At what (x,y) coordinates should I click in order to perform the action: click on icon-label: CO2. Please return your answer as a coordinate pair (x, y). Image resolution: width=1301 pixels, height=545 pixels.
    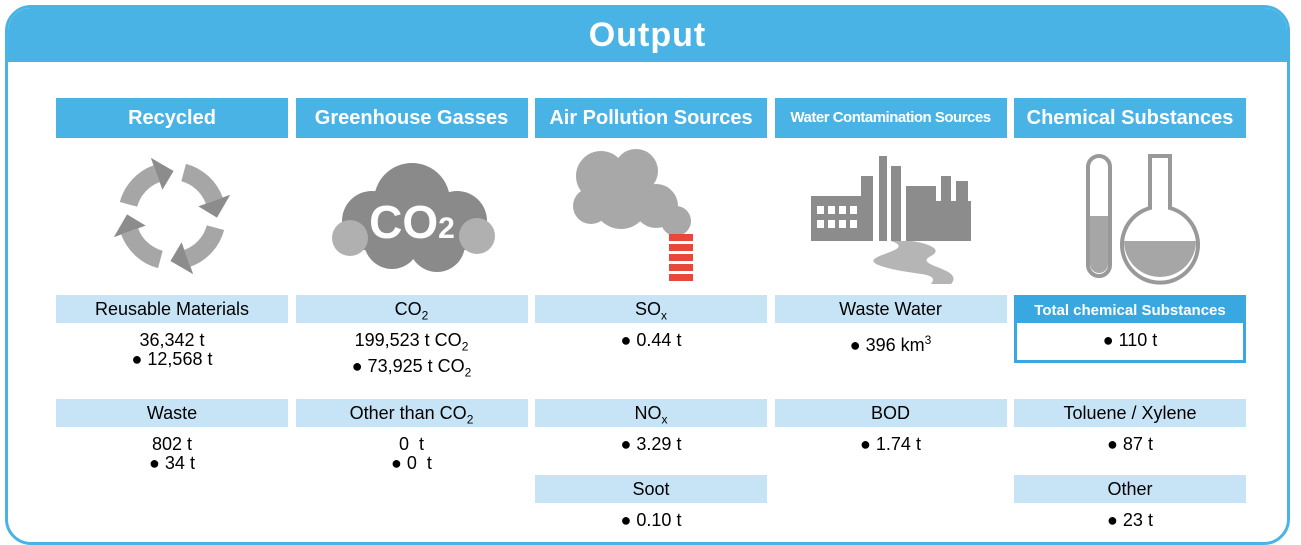
    Looking at the image, I should click on (412, 222).